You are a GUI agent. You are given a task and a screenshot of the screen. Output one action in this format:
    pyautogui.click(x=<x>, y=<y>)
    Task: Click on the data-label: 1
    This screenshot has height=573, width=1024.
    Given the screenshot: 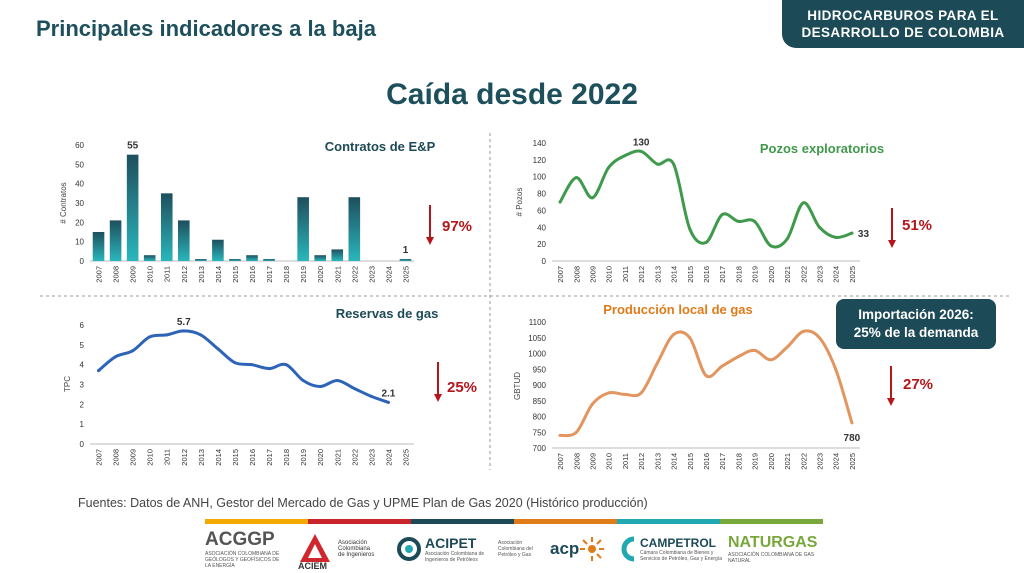 What is the action you would take?
    pyautogui.click(x=406, y=250)
    